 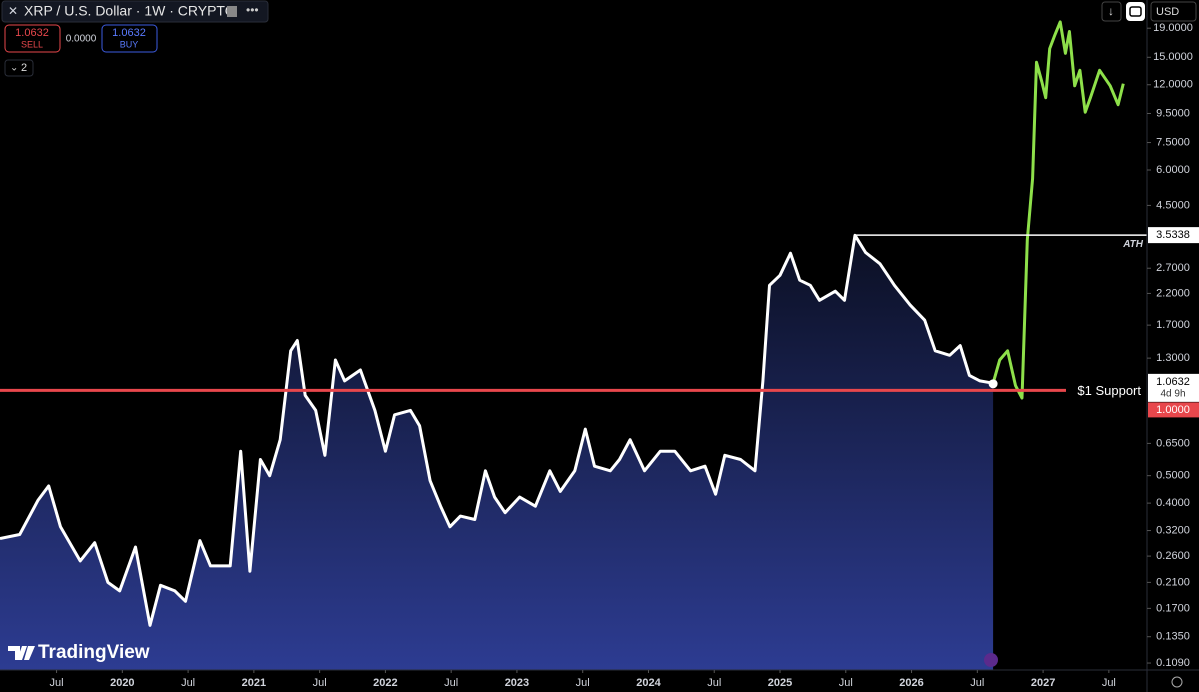 I want to click on sell-price: 1.0632, so click(x=32, y=33).